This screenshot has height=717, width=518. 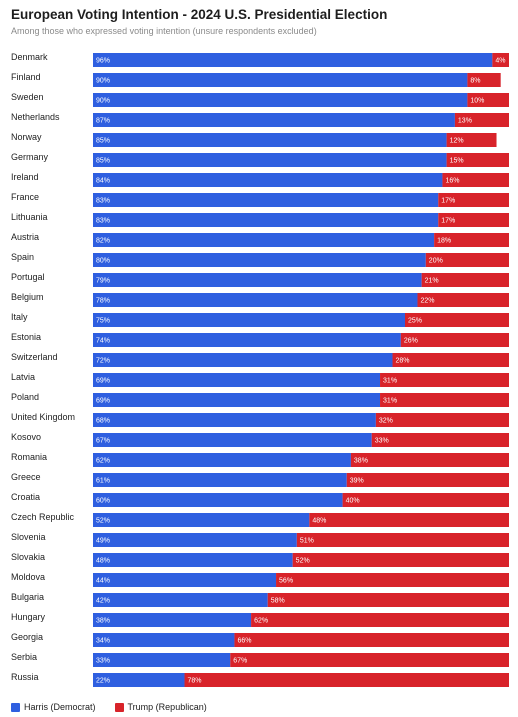 What do you see at coordinates (471, 140) in the screenshot?
I see `bar-trump-norway` at bounding box center [471, 140].